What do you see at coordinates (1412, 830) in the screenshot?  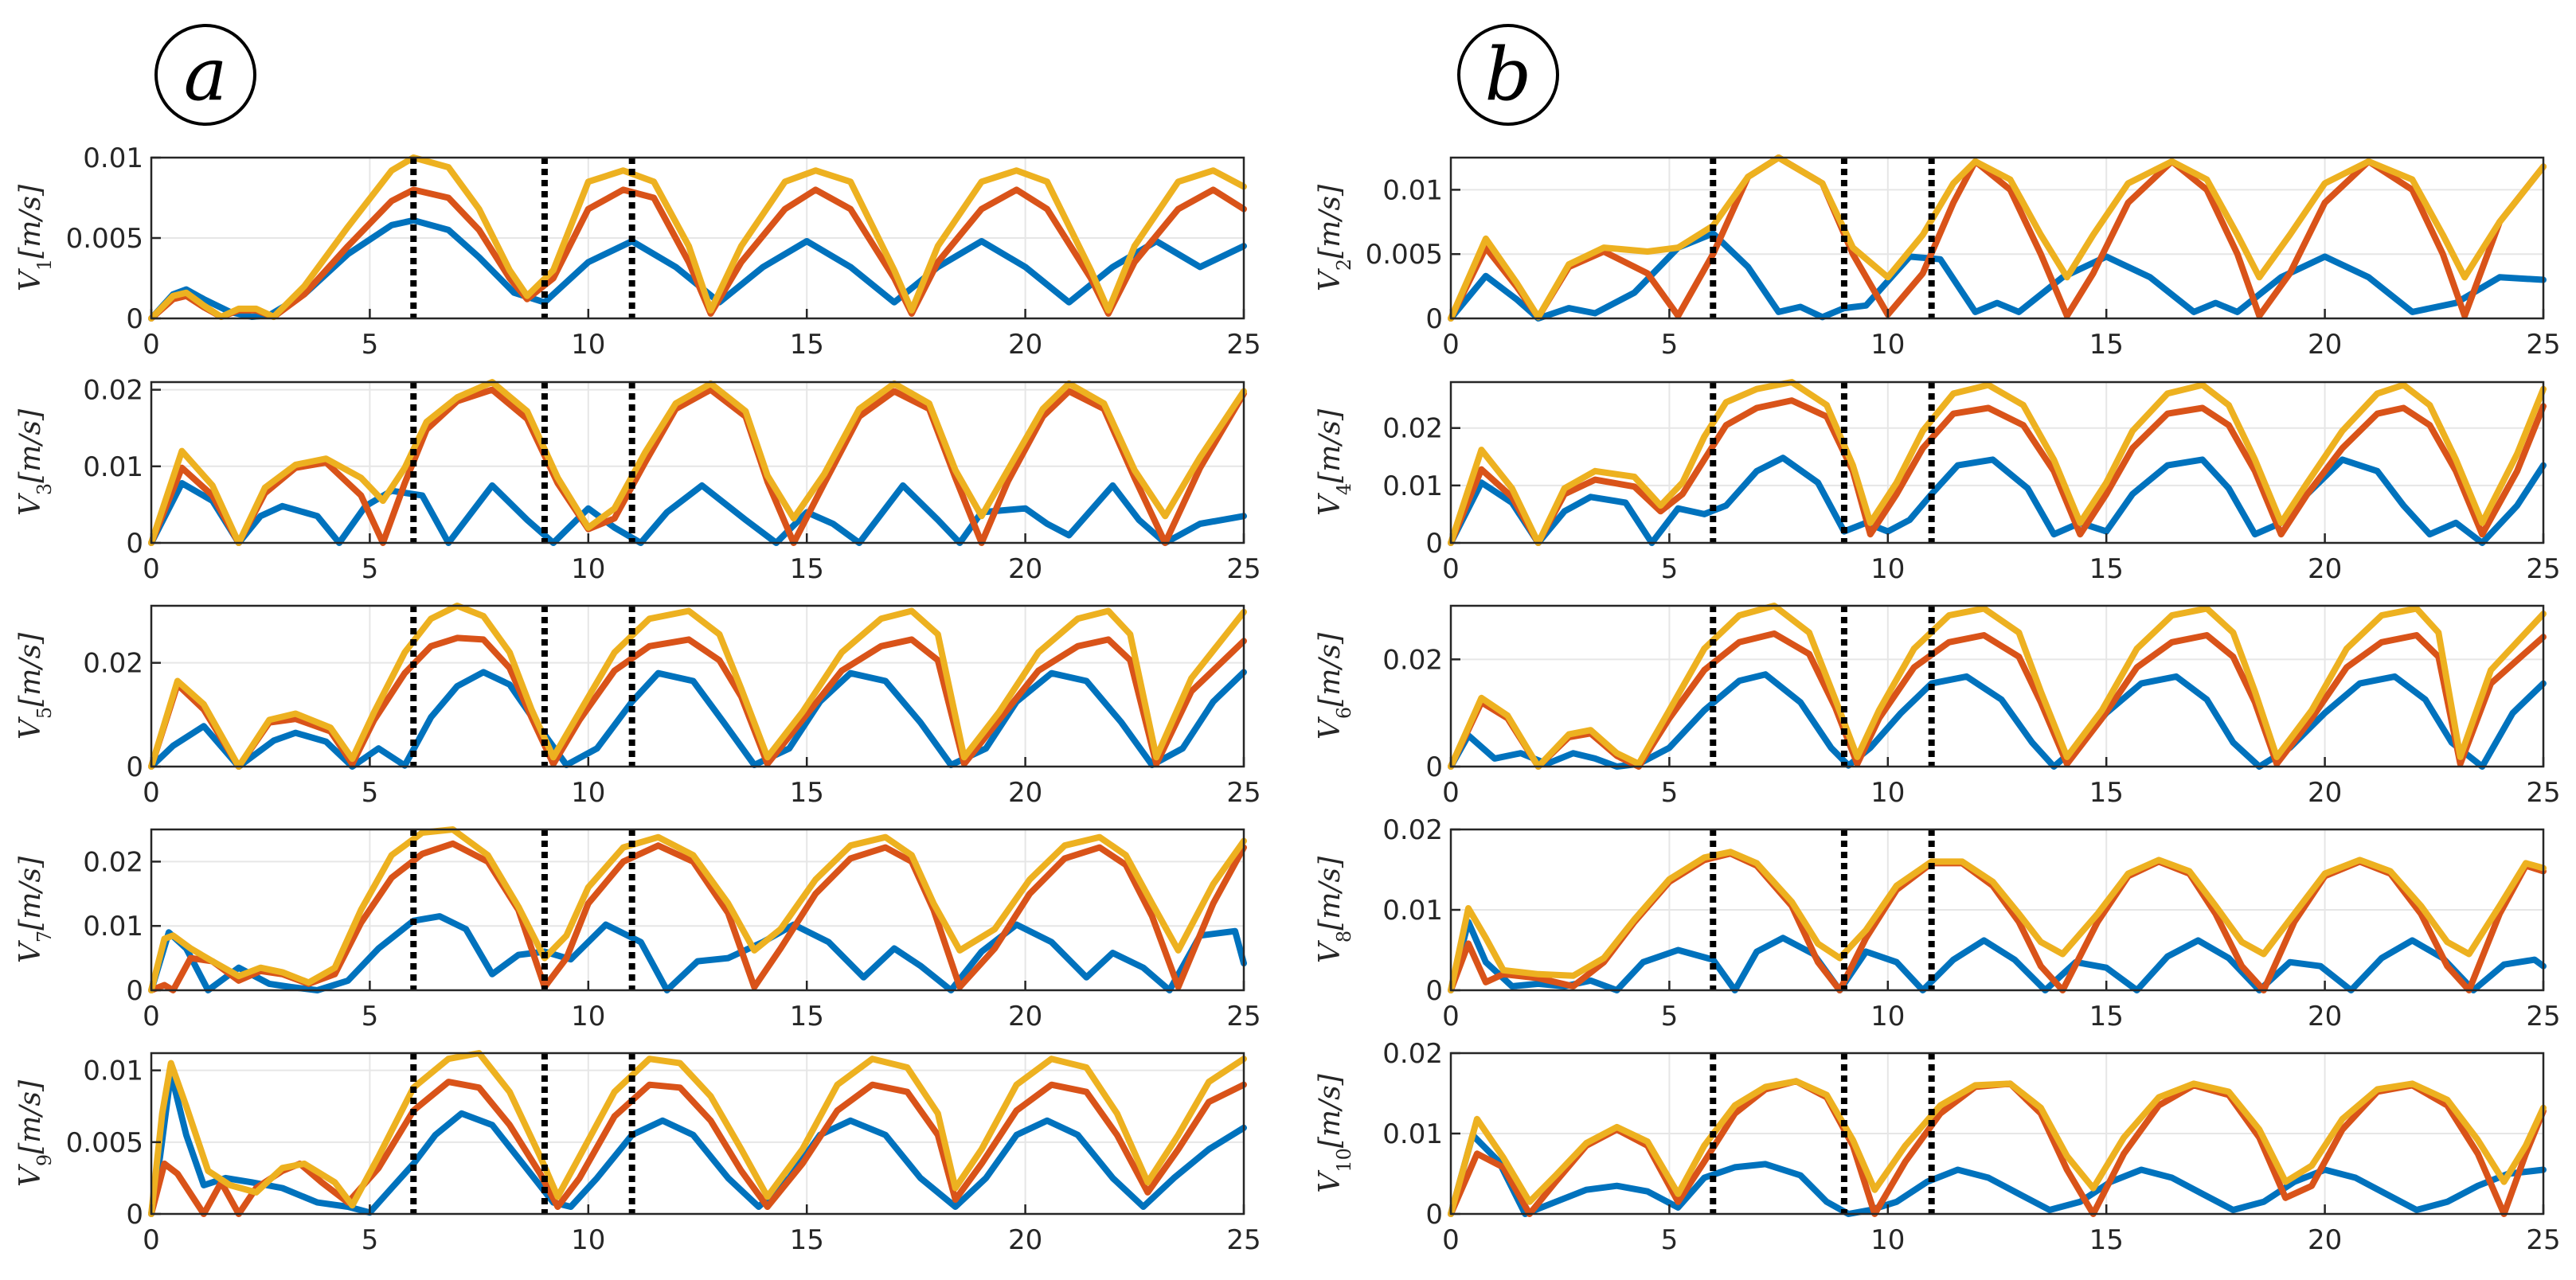 I see `chart-8-ytick-label-2: 0.02` at bounding box center [1412, 830].